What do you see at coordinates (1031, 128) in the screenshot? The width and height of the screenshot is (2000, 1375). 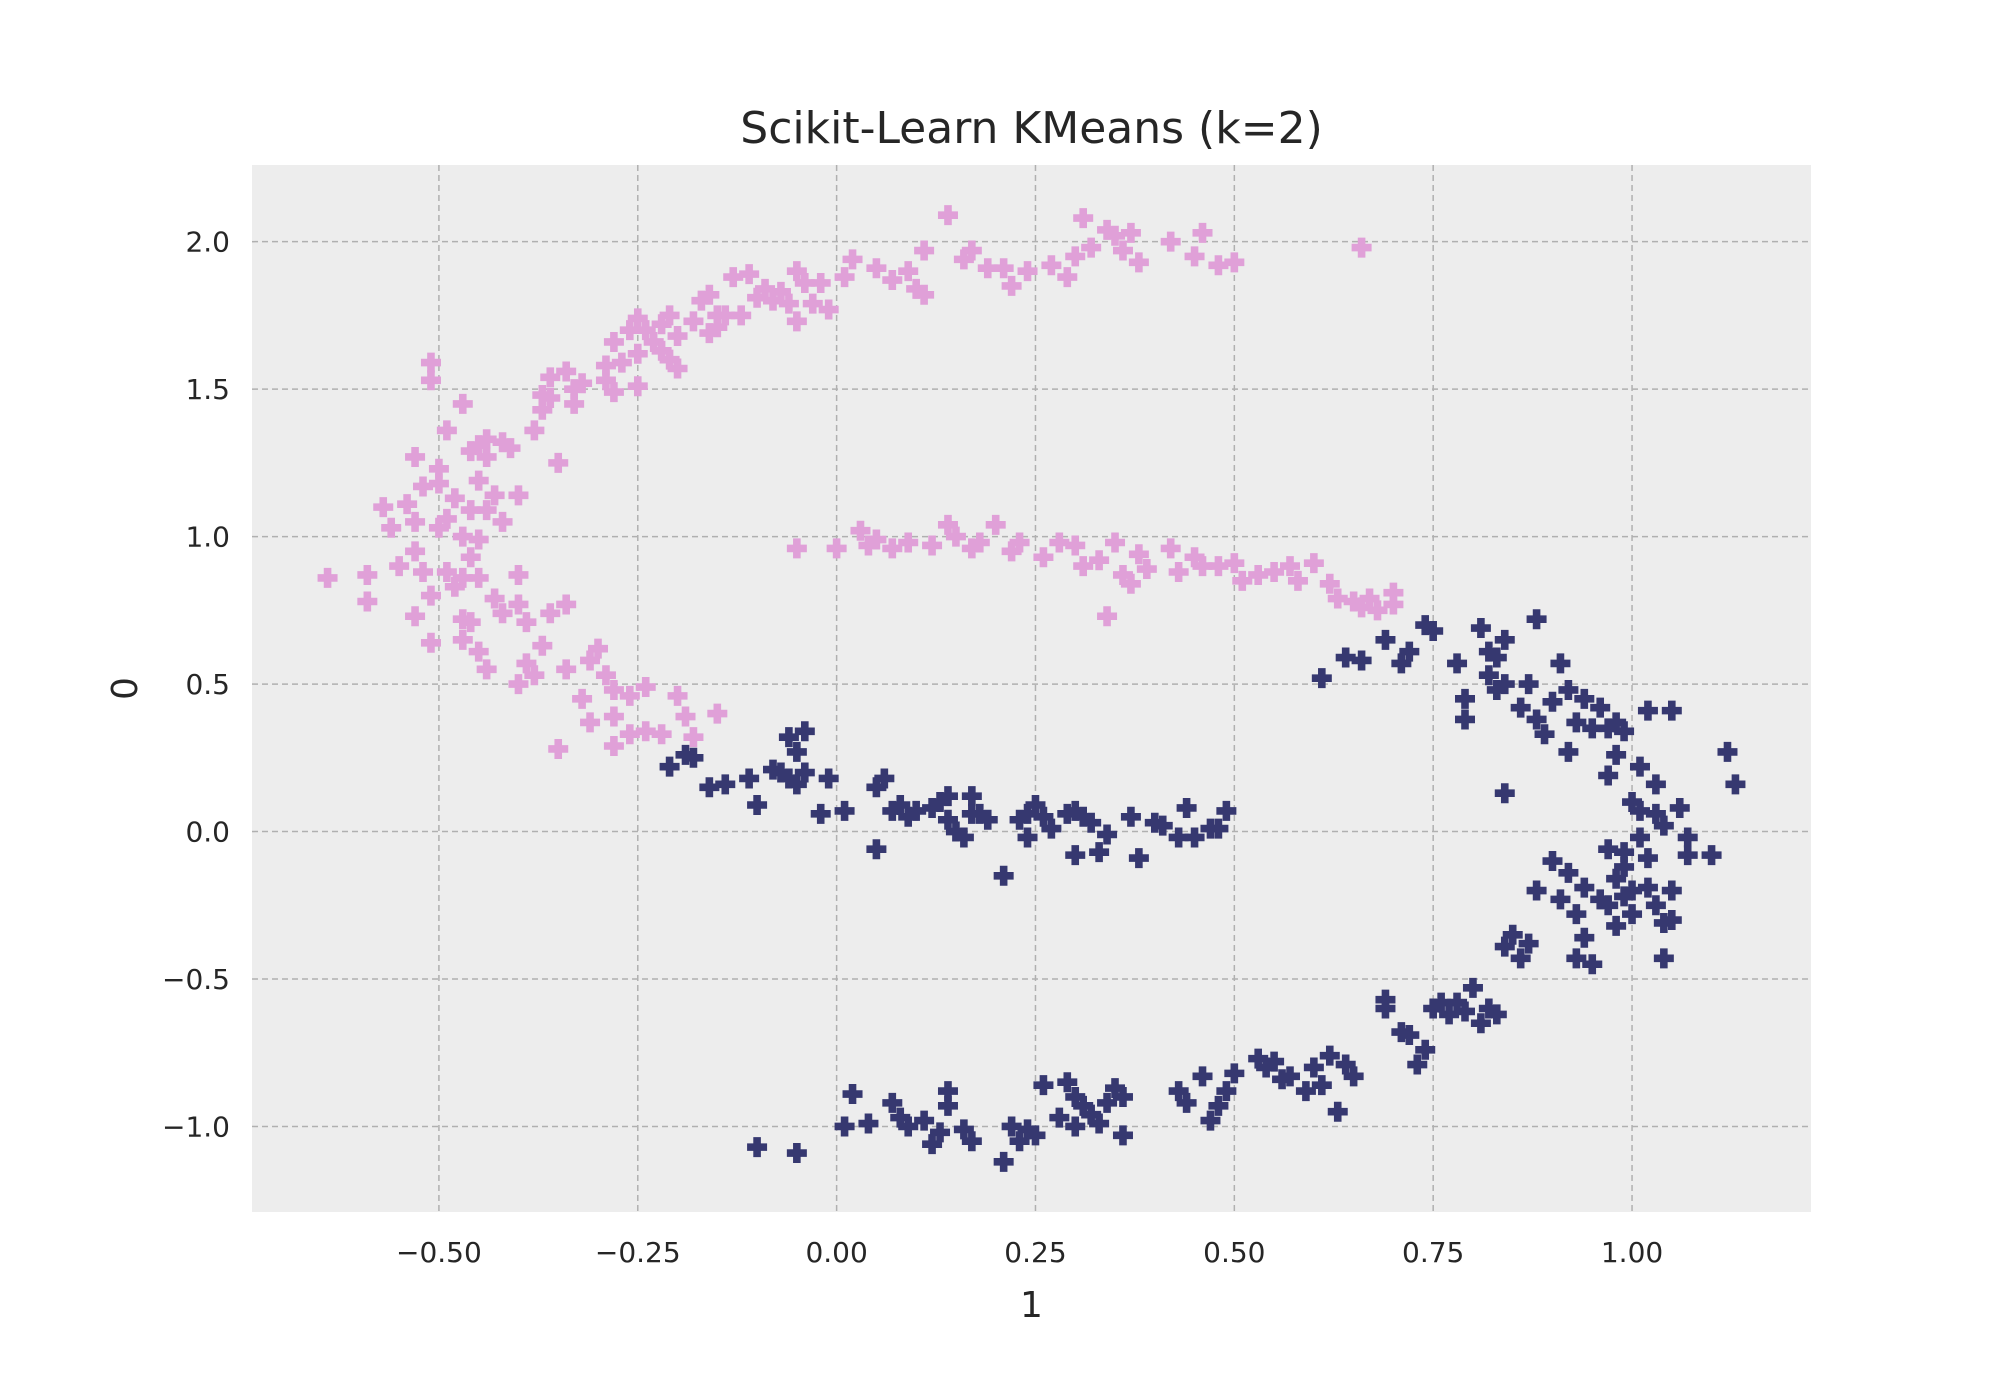 I see `chart-title: Scikit-Learn KMeans (k=2)` at bounding box center [1031, 128].